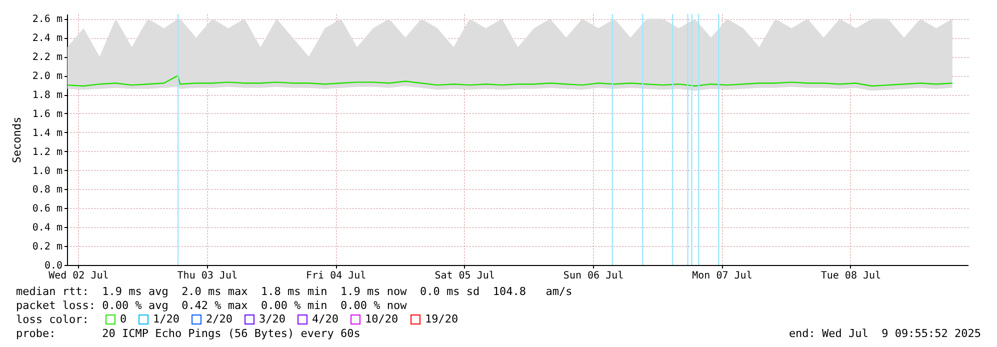 This screenshot has height=347, width=997. What do you see at coordinates (188, 333) in the screenshot?
I see `text: probe: 20 ICMP Echo Pings (56 Bytes) every 60s` at bounding box center [188, 333].